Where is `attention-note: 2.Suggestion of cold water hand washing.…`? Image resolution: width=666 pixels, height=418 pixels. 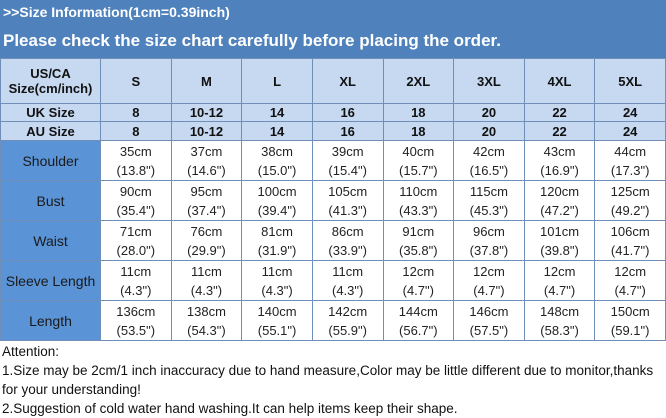 attention-note: 2.Suggestion of cold water hand washing.… is located at coordinates (230, 408).